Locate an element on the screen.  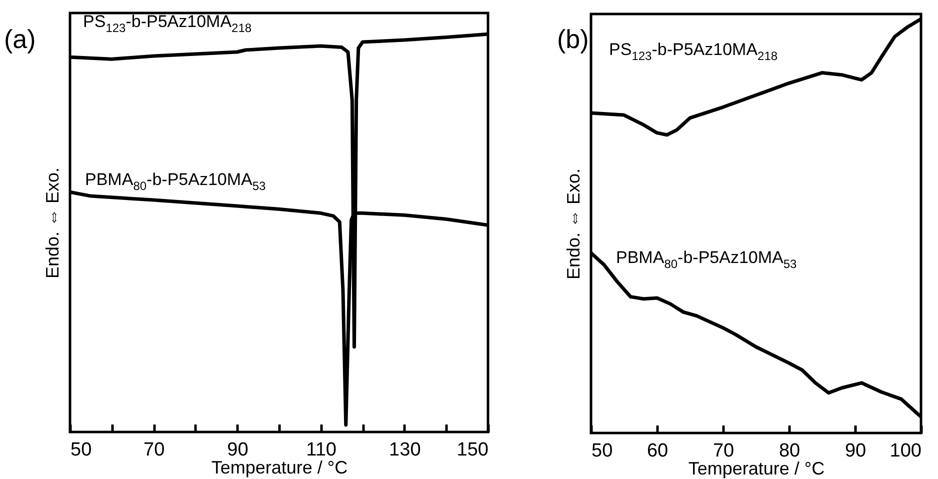
chart-title: (b) is located at coordinates (573, 39).